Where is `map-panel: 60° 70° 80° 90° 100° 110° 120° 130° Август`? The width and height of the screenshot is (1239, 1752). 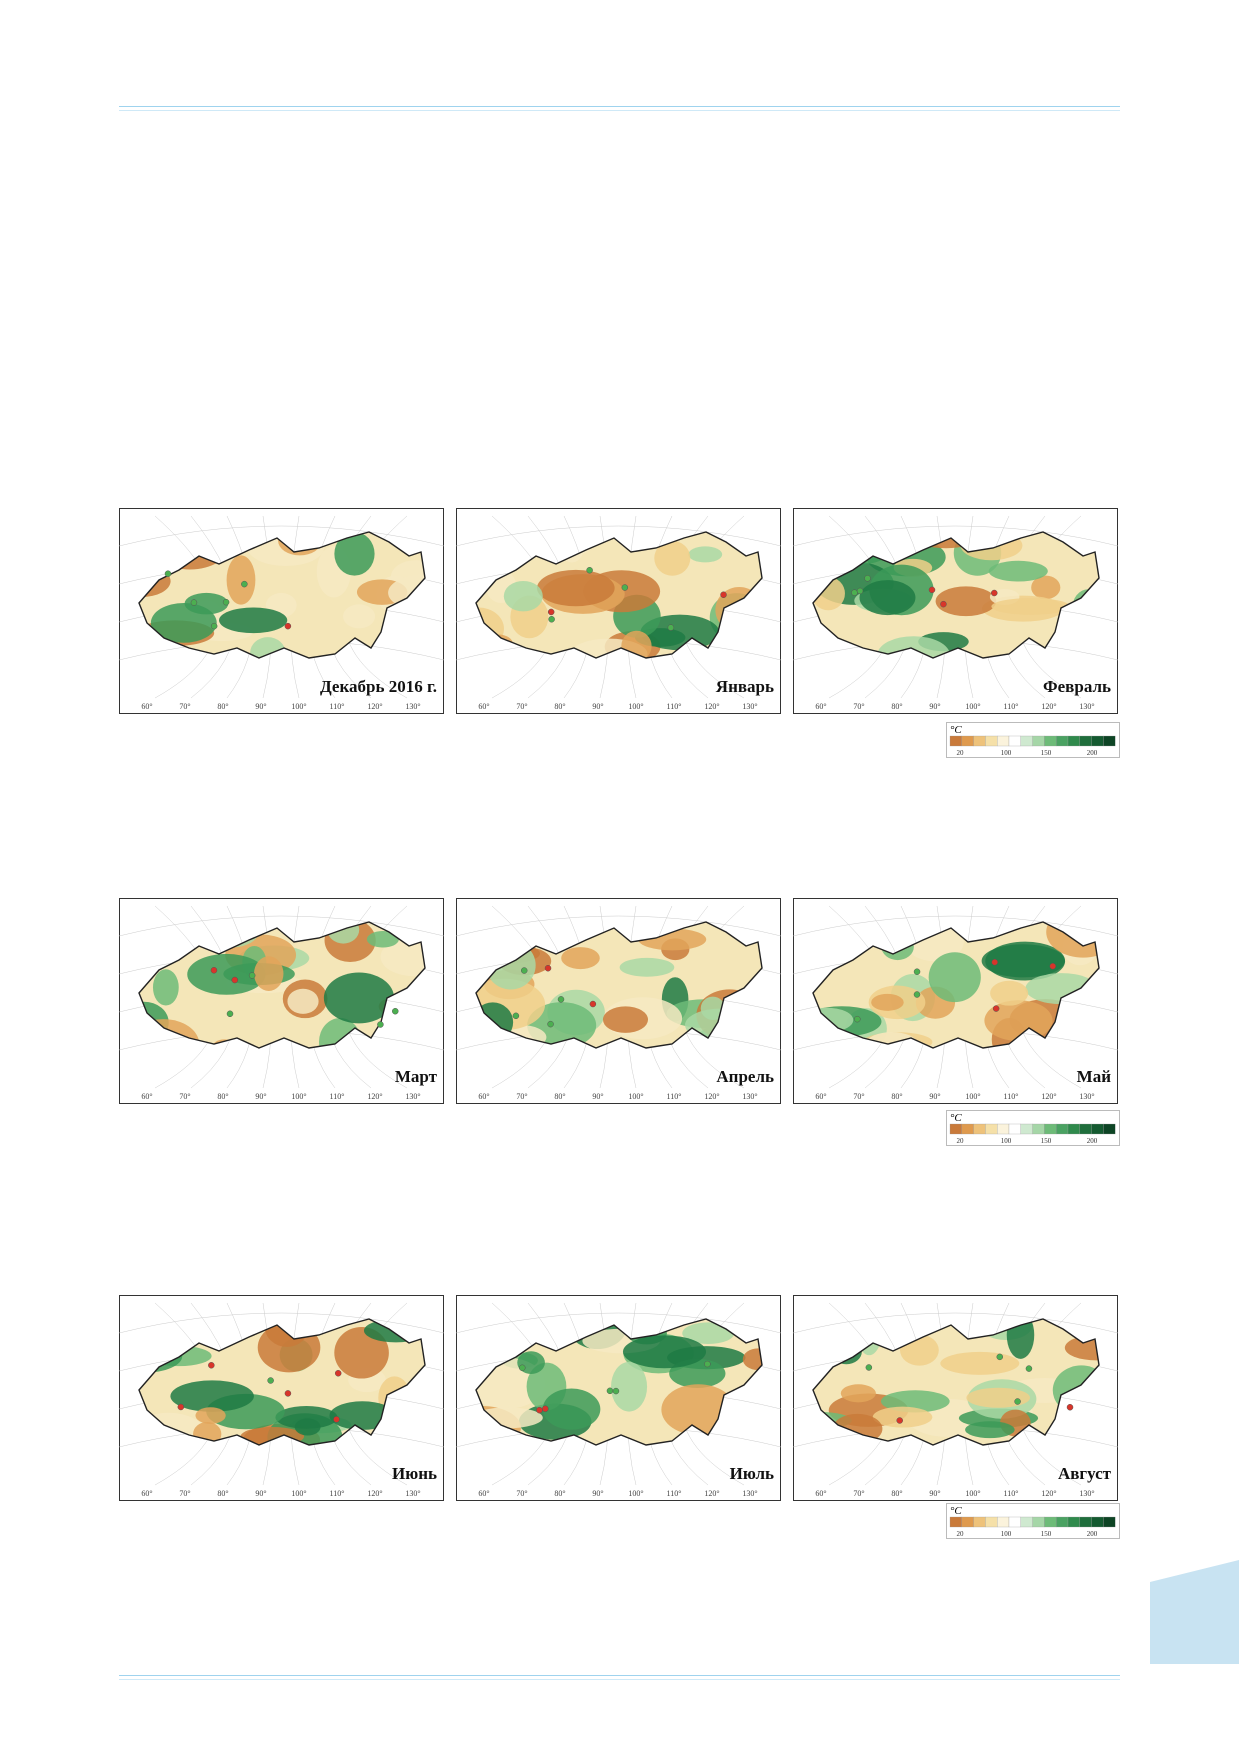
map-panel: 60° 70° 80° 90° 100° 110° 120° 130° Август is located at coordinates (955, 1398).